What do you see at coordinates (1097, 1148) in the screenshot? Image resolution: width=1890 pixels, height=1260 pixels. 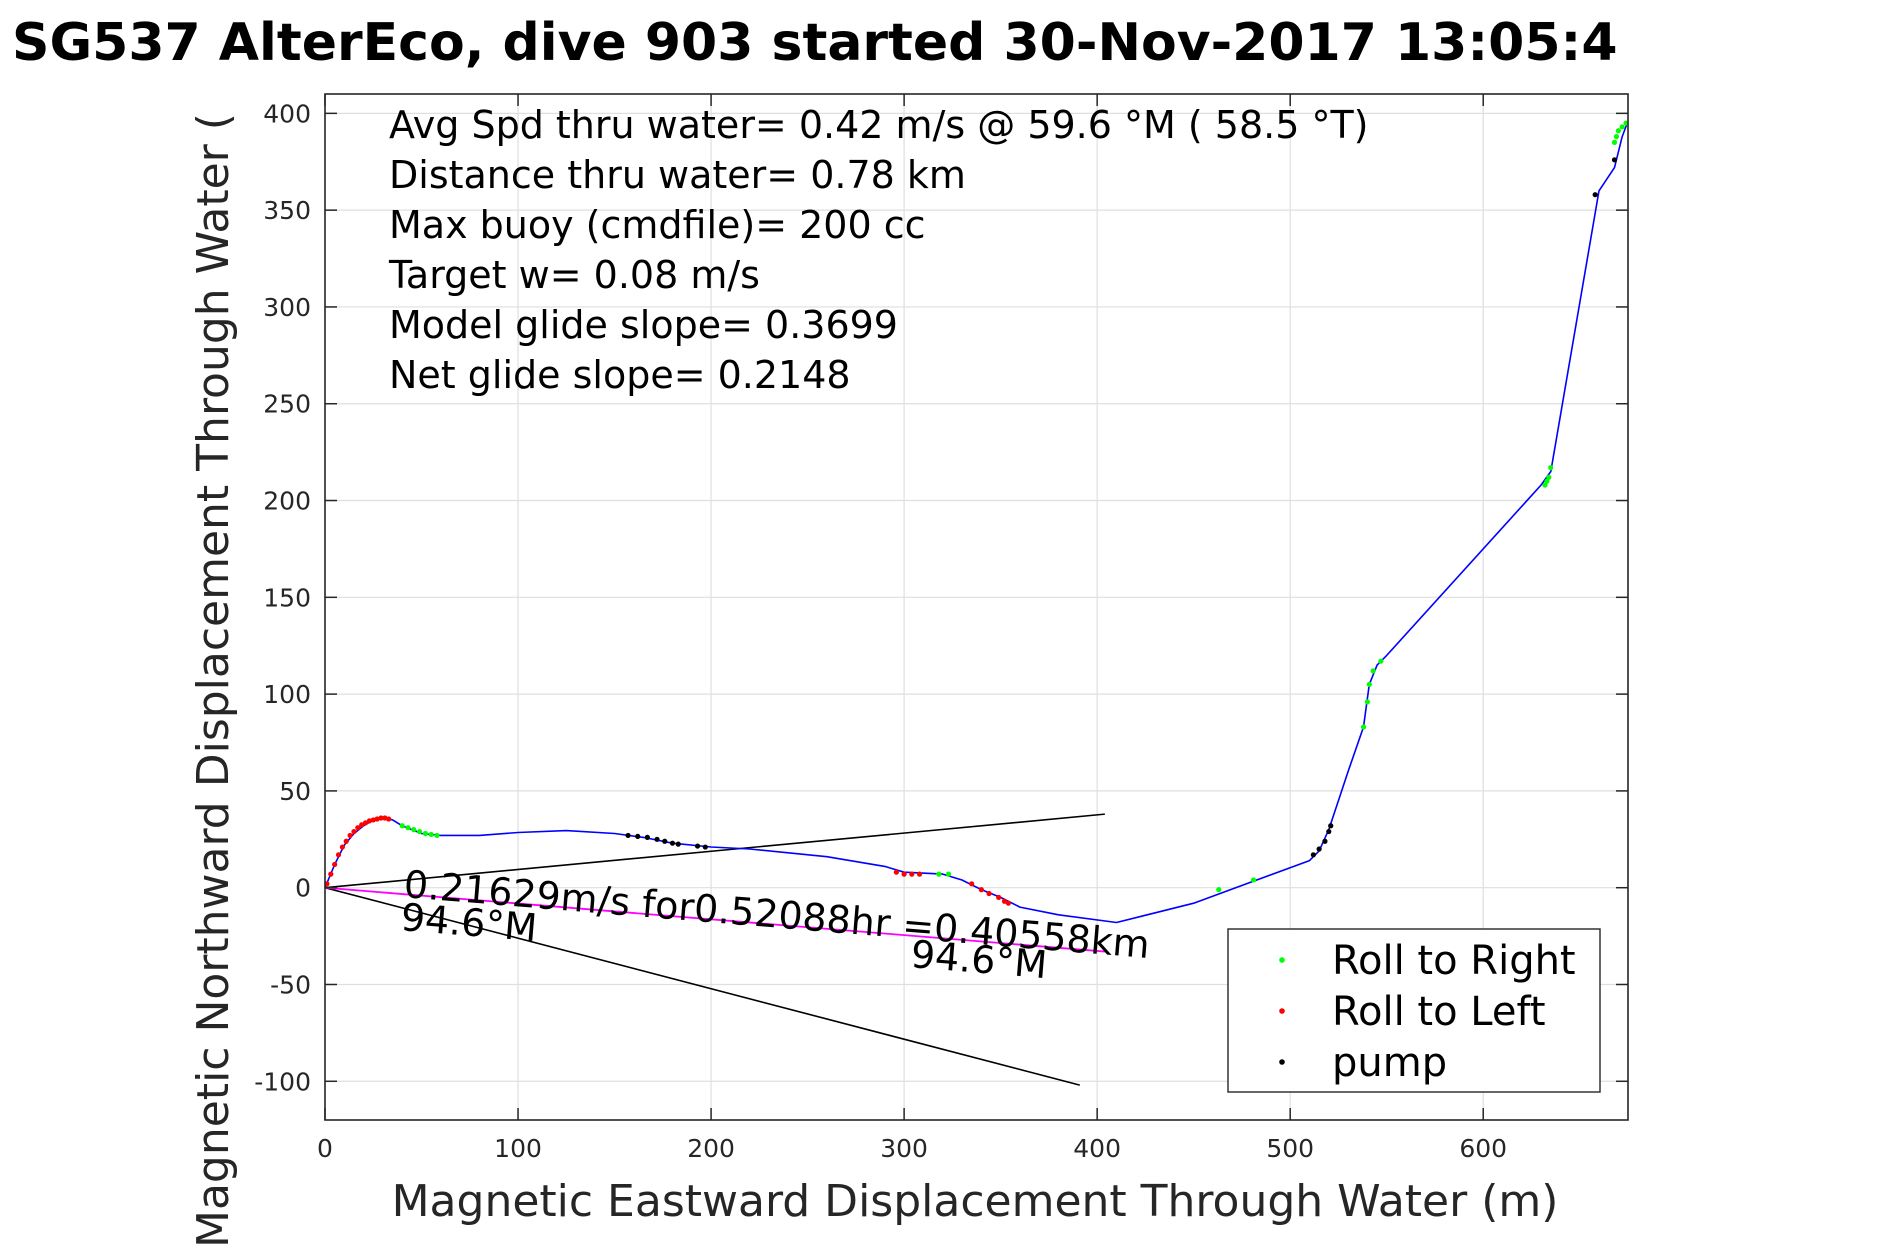 I see `x-tick-label: 400` at bounding box center [1097, 1148].